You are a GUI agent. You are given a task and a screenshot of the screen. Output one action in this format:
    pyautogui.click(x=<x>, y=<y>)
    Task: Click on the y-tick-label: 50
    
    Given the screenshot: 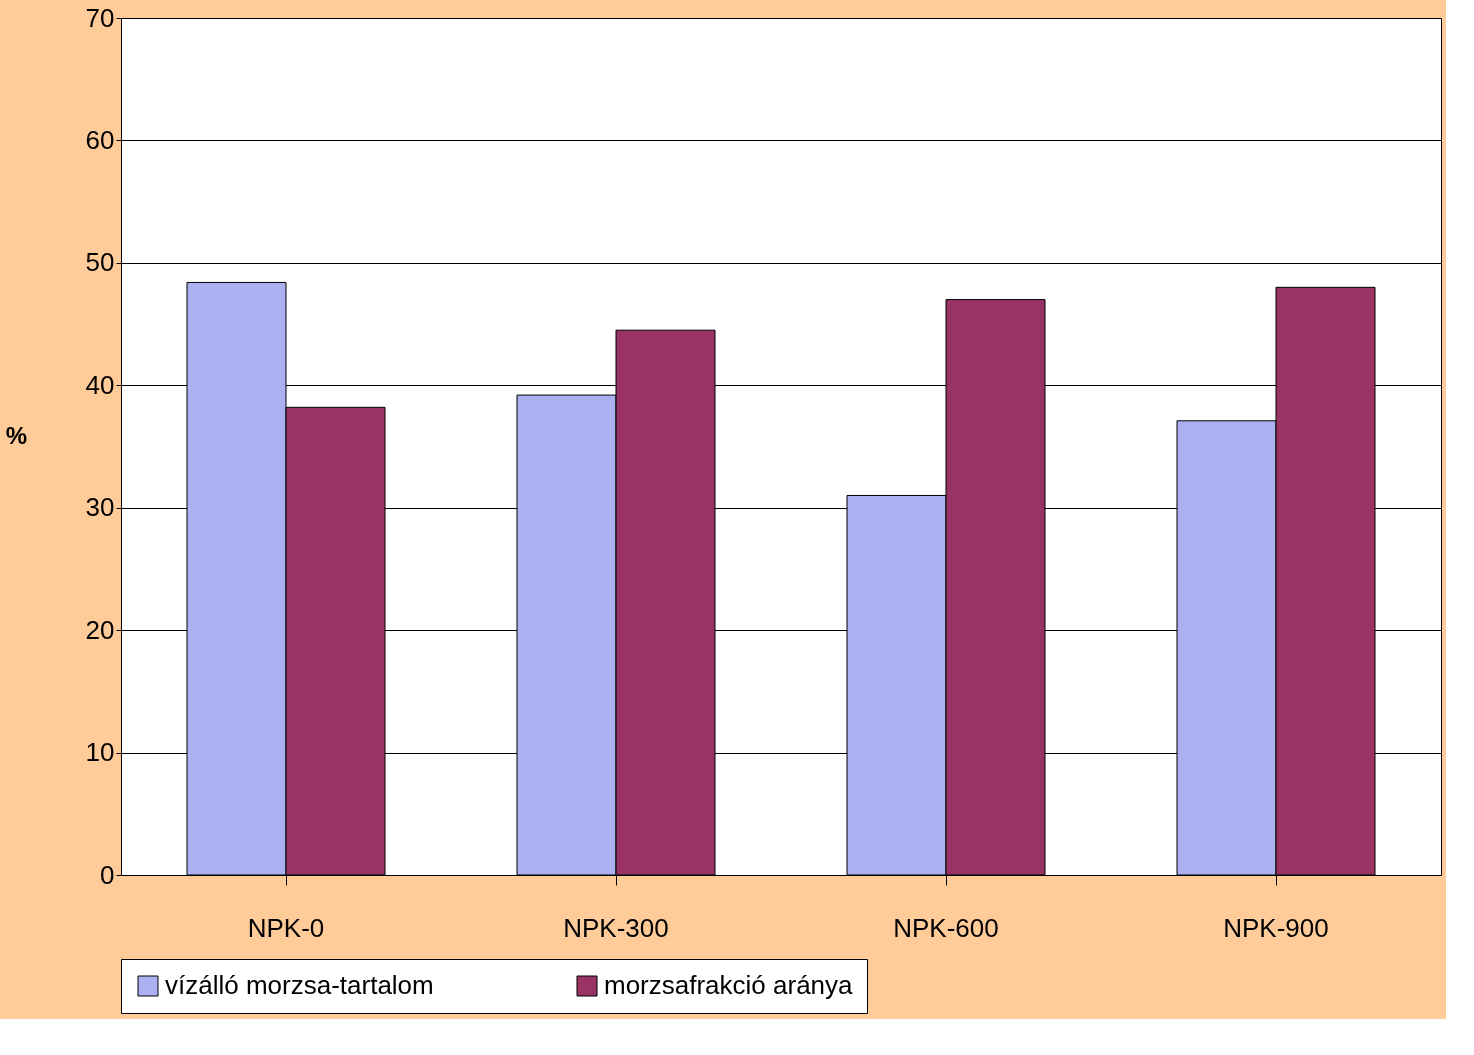 What is the action you would take?
    pyautogui.click(x=100, y=262)
    